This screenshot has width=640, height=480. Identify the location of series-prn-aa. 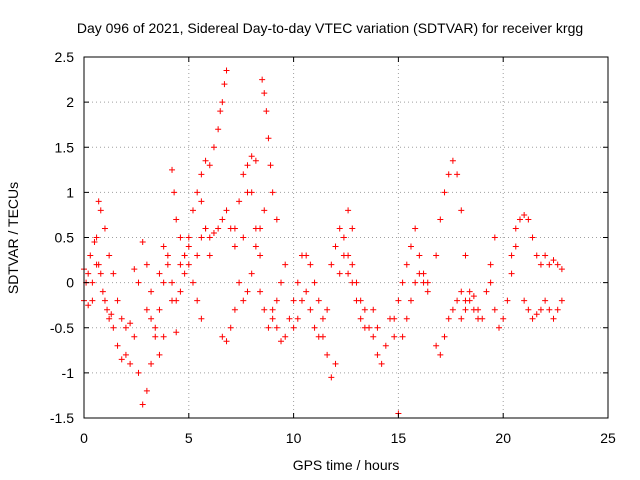
(478, 278).